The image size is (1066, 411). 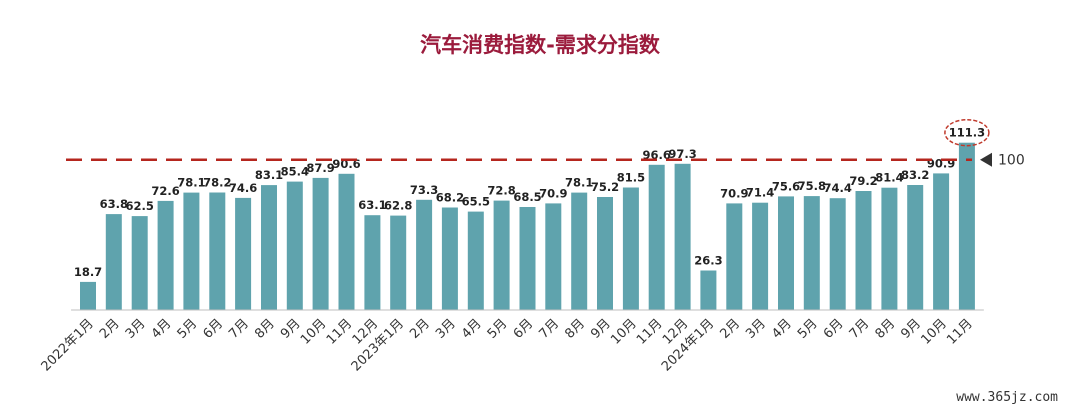 I want to click on x-tick-label-16: 5月, so click(x=498, y=329).